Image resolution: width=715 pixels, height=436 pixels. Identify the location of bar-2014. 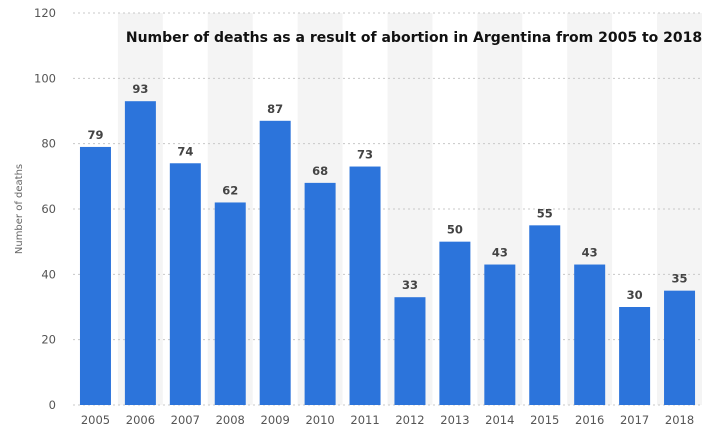
(500, 334).